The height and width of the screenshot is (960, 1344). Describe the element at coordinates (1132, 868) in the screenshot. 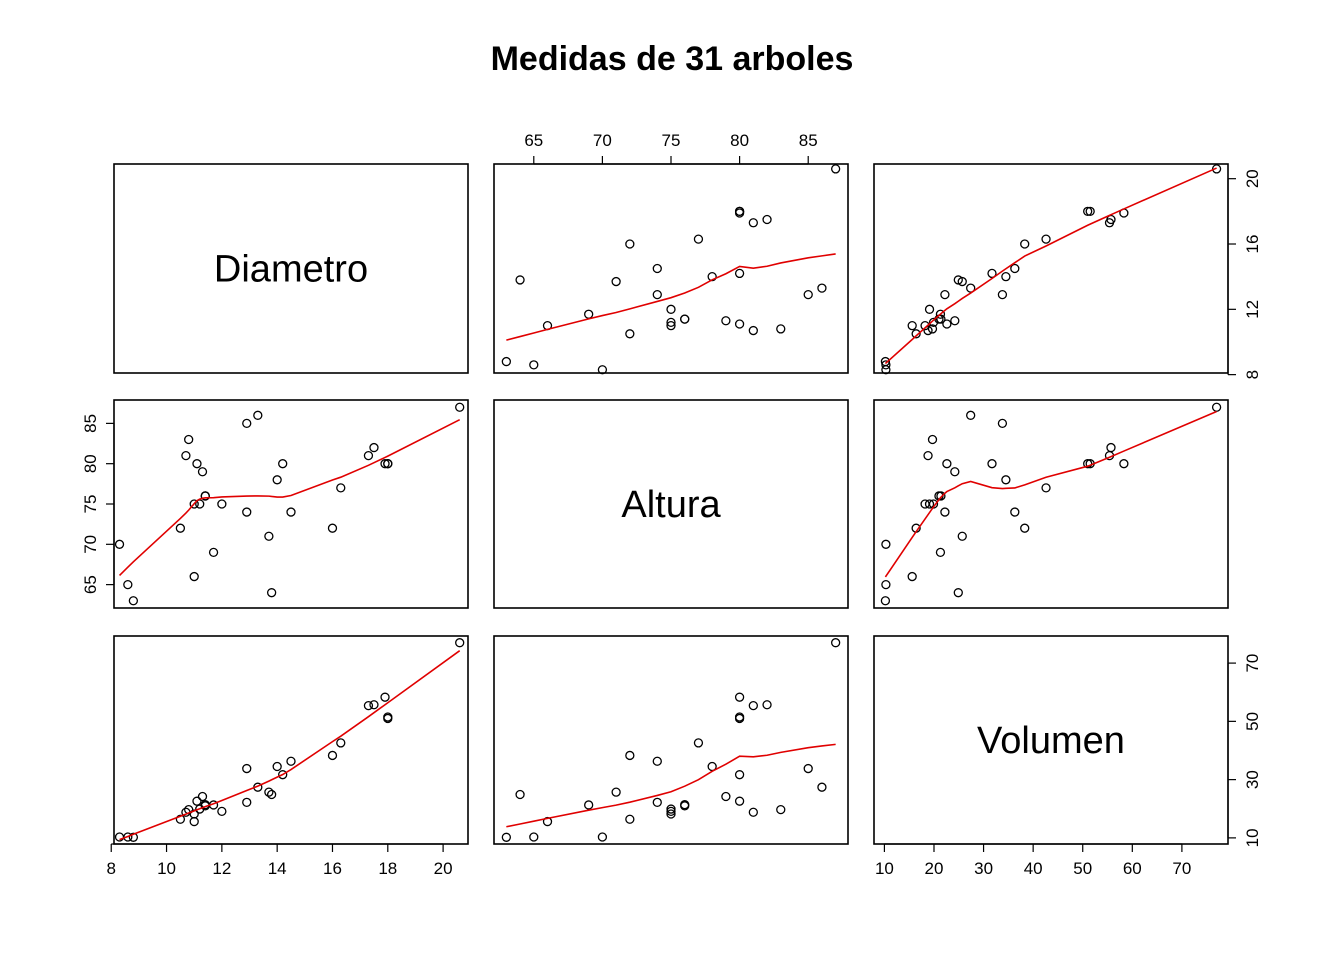

I see `tick-label: 60` at that location.